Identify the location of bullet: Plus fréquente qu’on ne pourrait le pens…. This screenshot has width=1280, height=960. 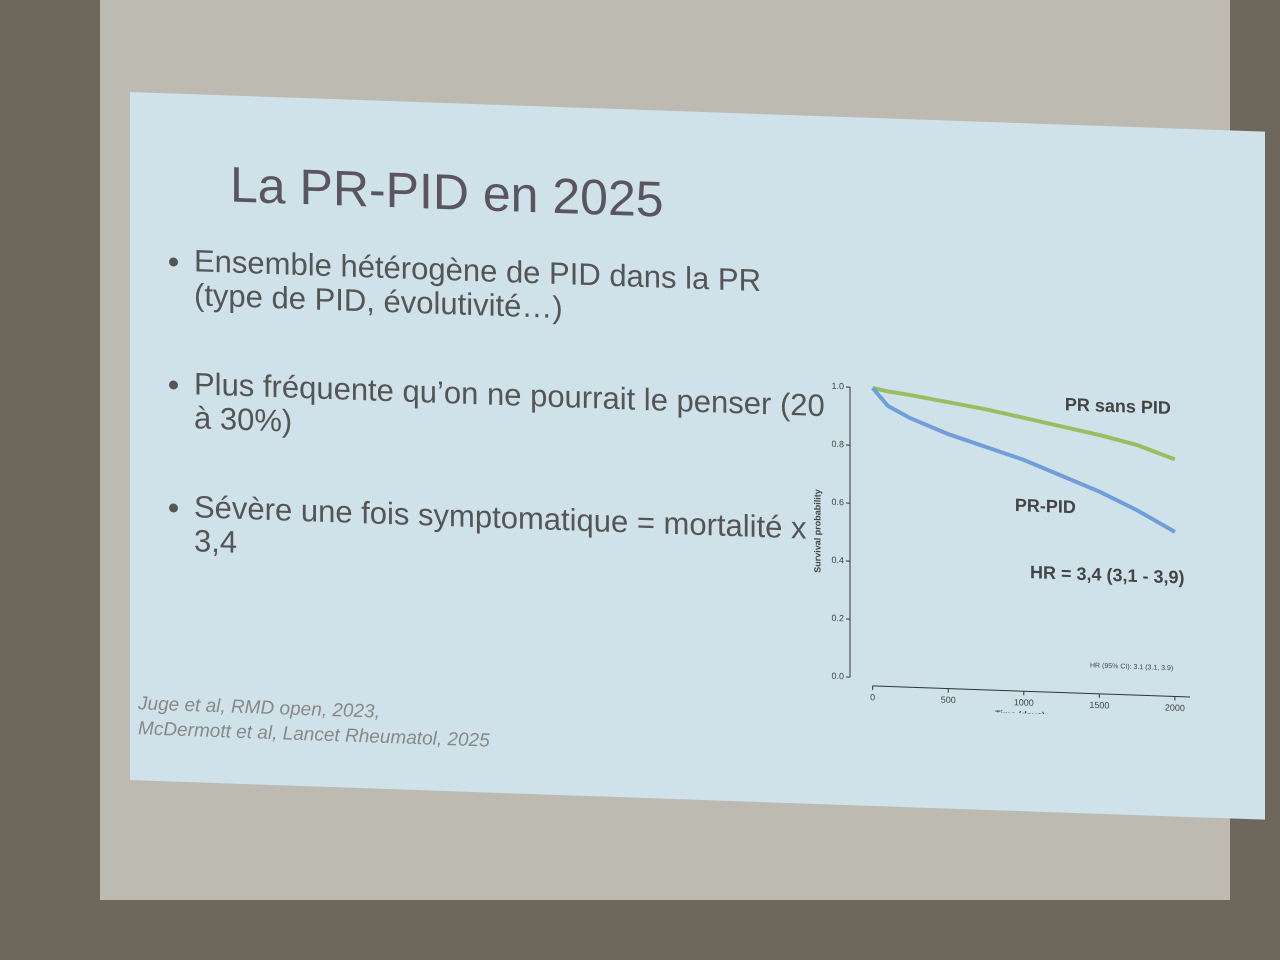
(514, 412).